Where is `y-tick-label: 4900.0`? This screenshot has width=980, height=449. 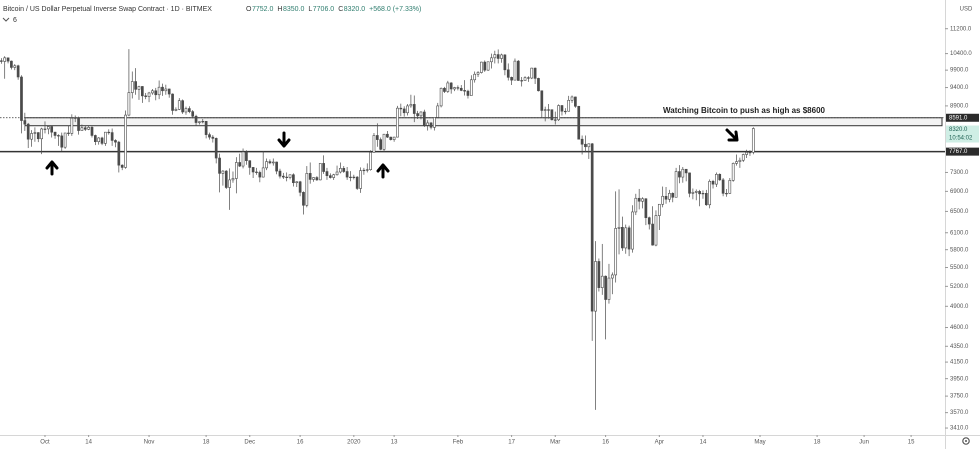
y-tick-label: 4900.0 is located at coordinates (959, 307).